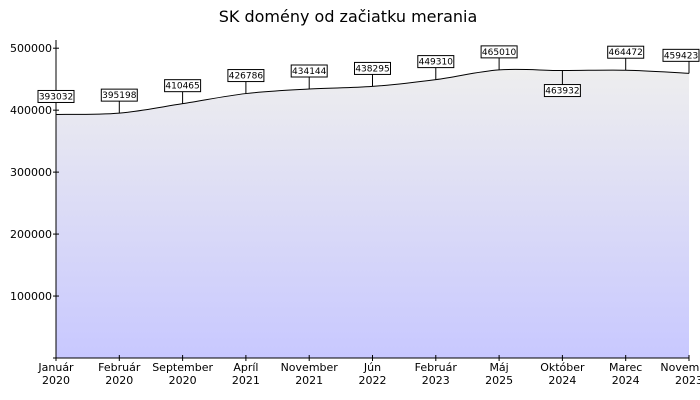 This screenshot has height=400, width=700. What do you see at coordinates (348, 16) in the screenshot?
I see `chart-title: SK domény od začiatku merania` at bounding box center [348, 16].